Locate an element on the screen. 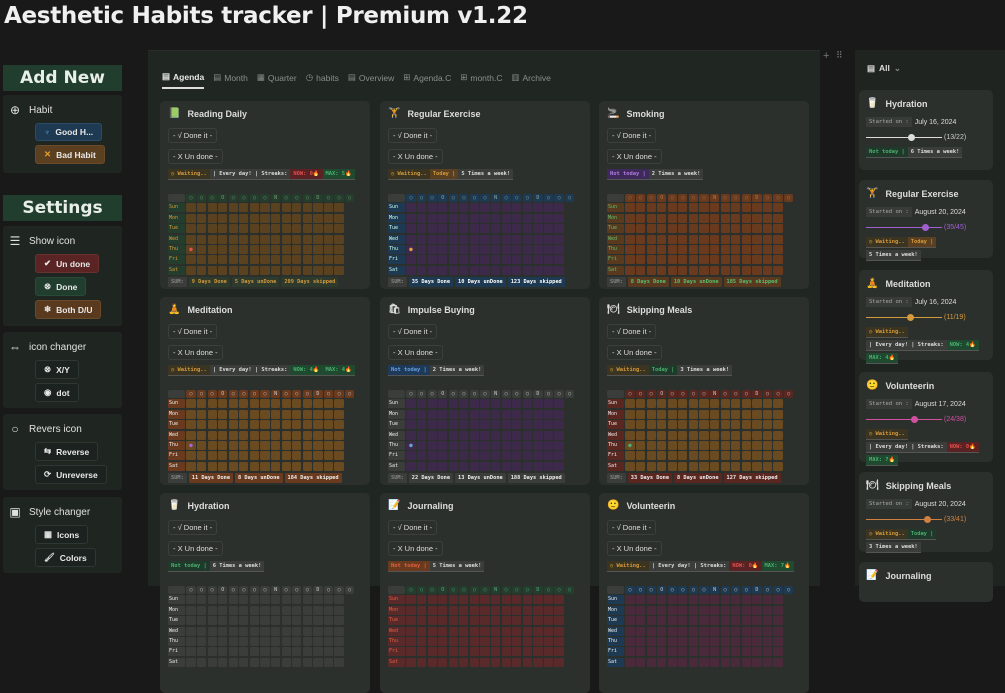 The image size is (1005, 693). day-cell: ● is located at coordinates (191, 445).